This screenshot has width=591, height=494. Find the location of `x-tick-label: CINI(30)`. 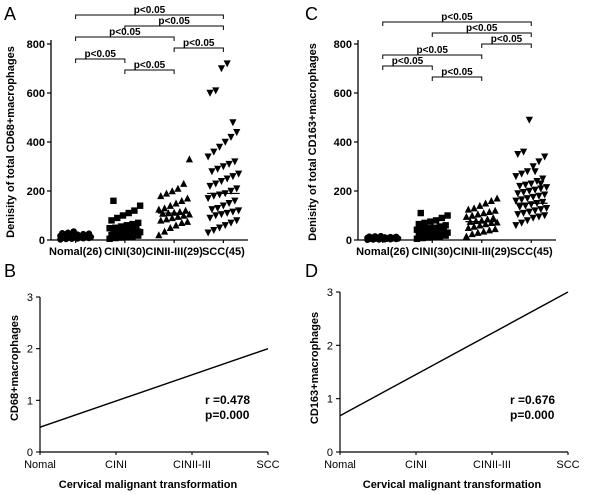

x-tick-label: CINI(30) is located at coordinates (432, 252).